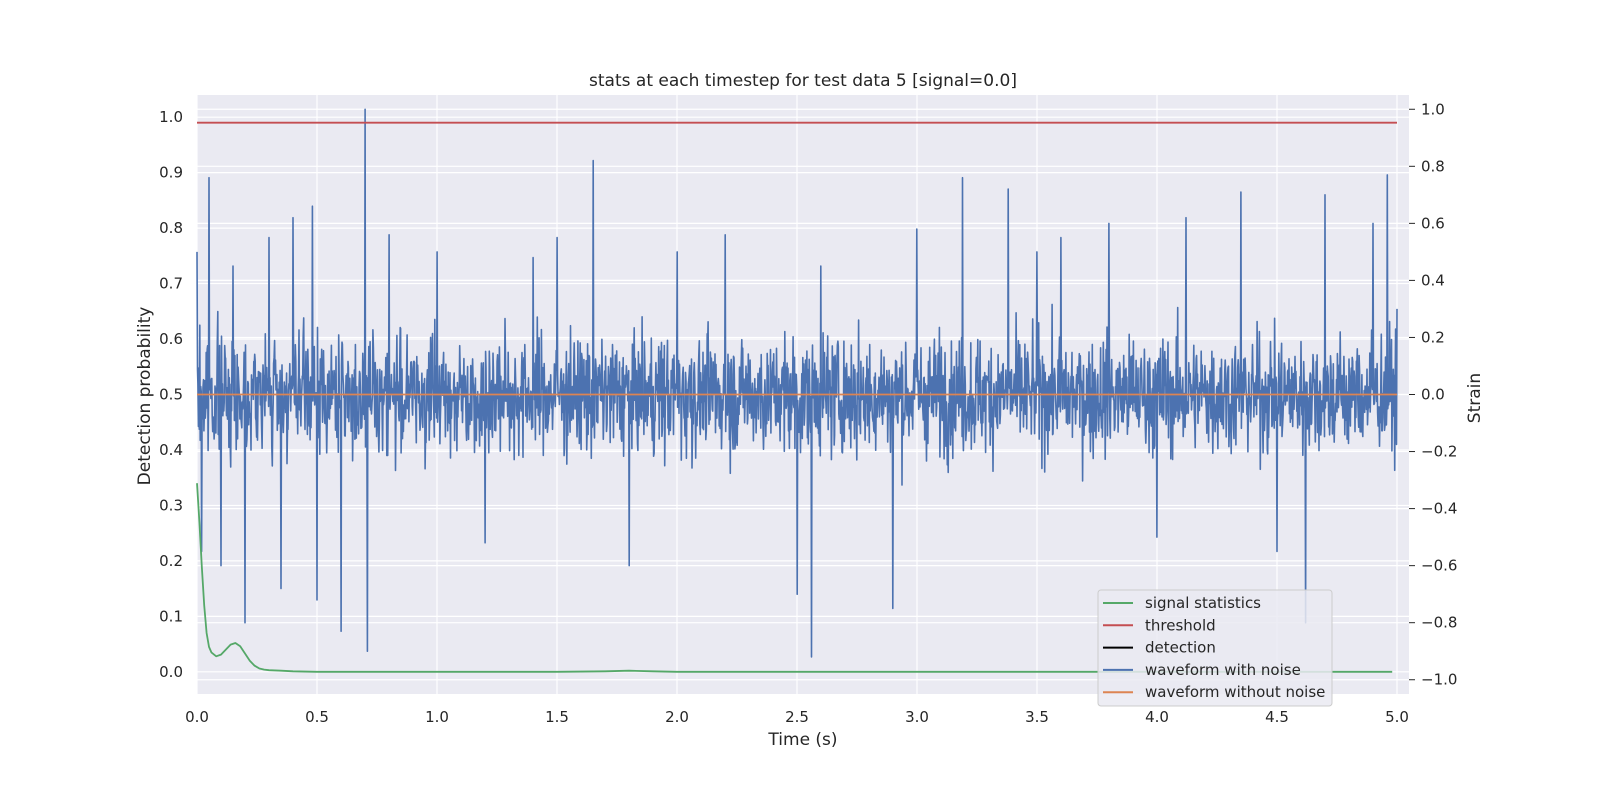 The width and height of the screenshot is (1600, 800). What do you see at coordinates (171, 173) in the screenshot?
I see `y-tick-label: 0.9` at bounding box center [171, 173].